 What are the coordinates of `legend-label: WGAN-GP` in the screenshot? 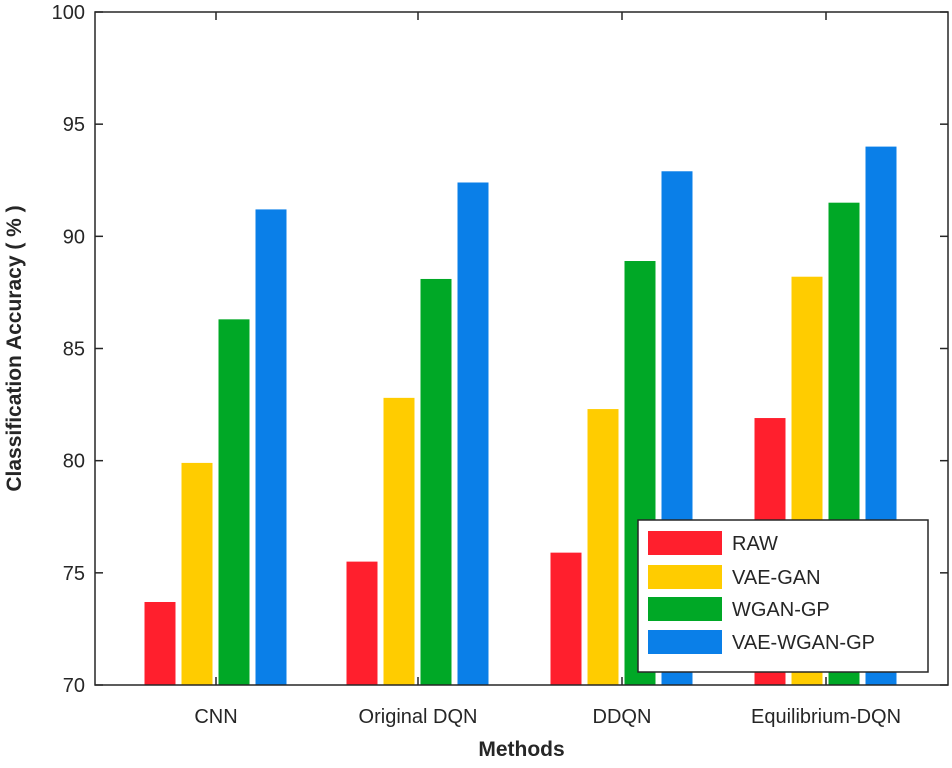 It's located at (781, 610).